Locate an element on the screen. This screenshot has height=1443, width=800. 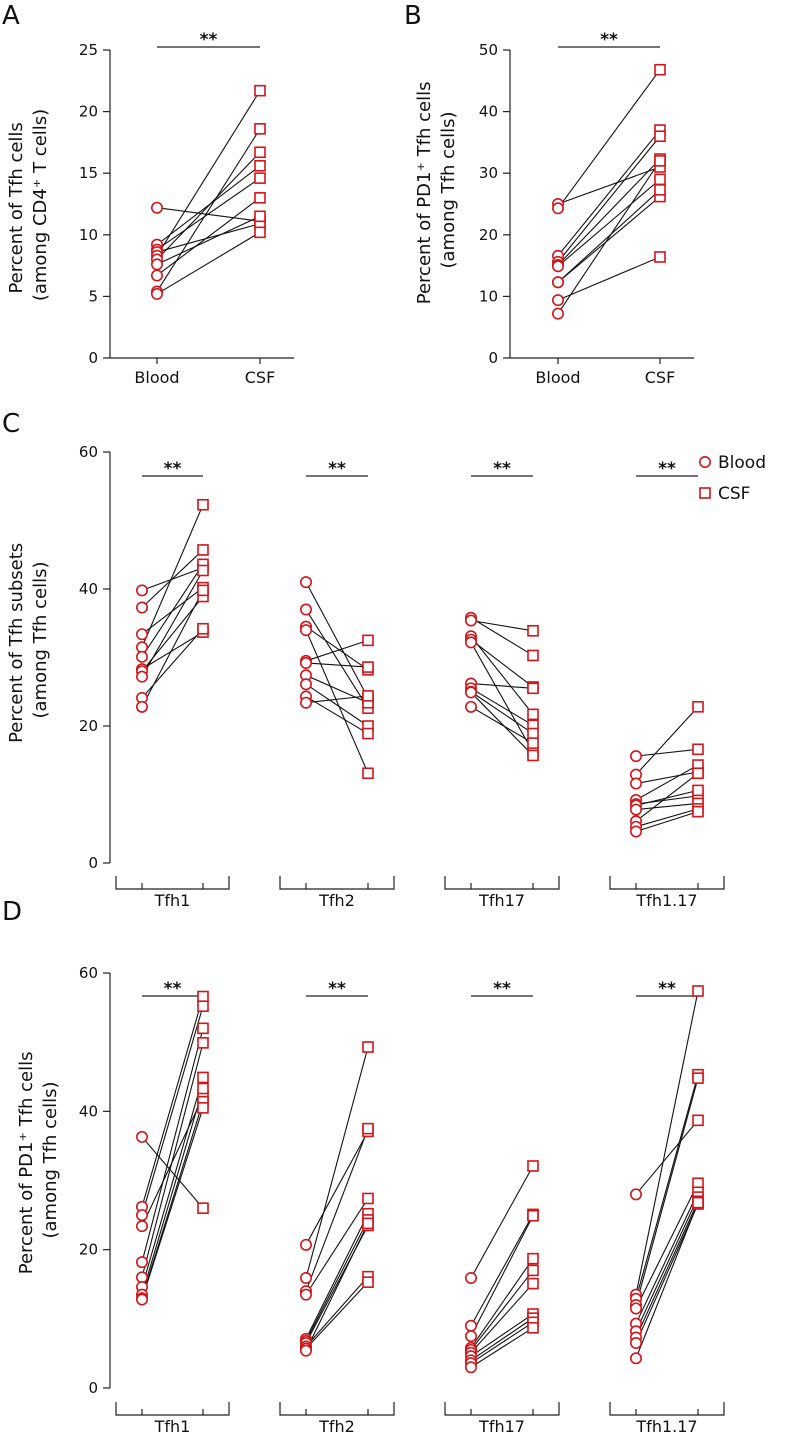
panel-a-plot: 0 5 10 15 20 25 Blood CSF ** is located at coordinates (186, 208).